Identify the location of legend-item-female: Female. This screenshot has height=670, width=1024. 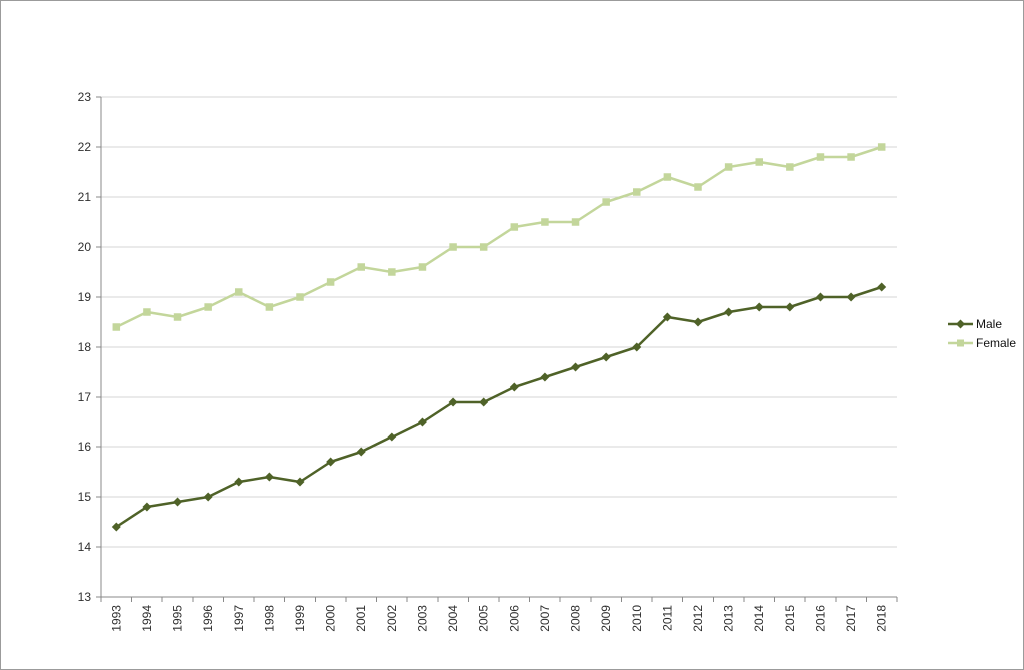
(981, 342).